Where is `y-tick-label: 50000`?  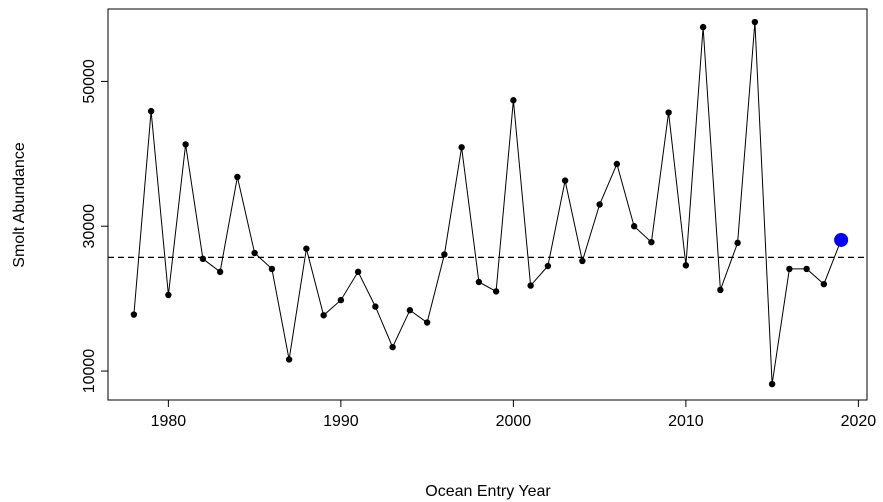
y-tick-label: 50000 is located at coordinates (89, 81).